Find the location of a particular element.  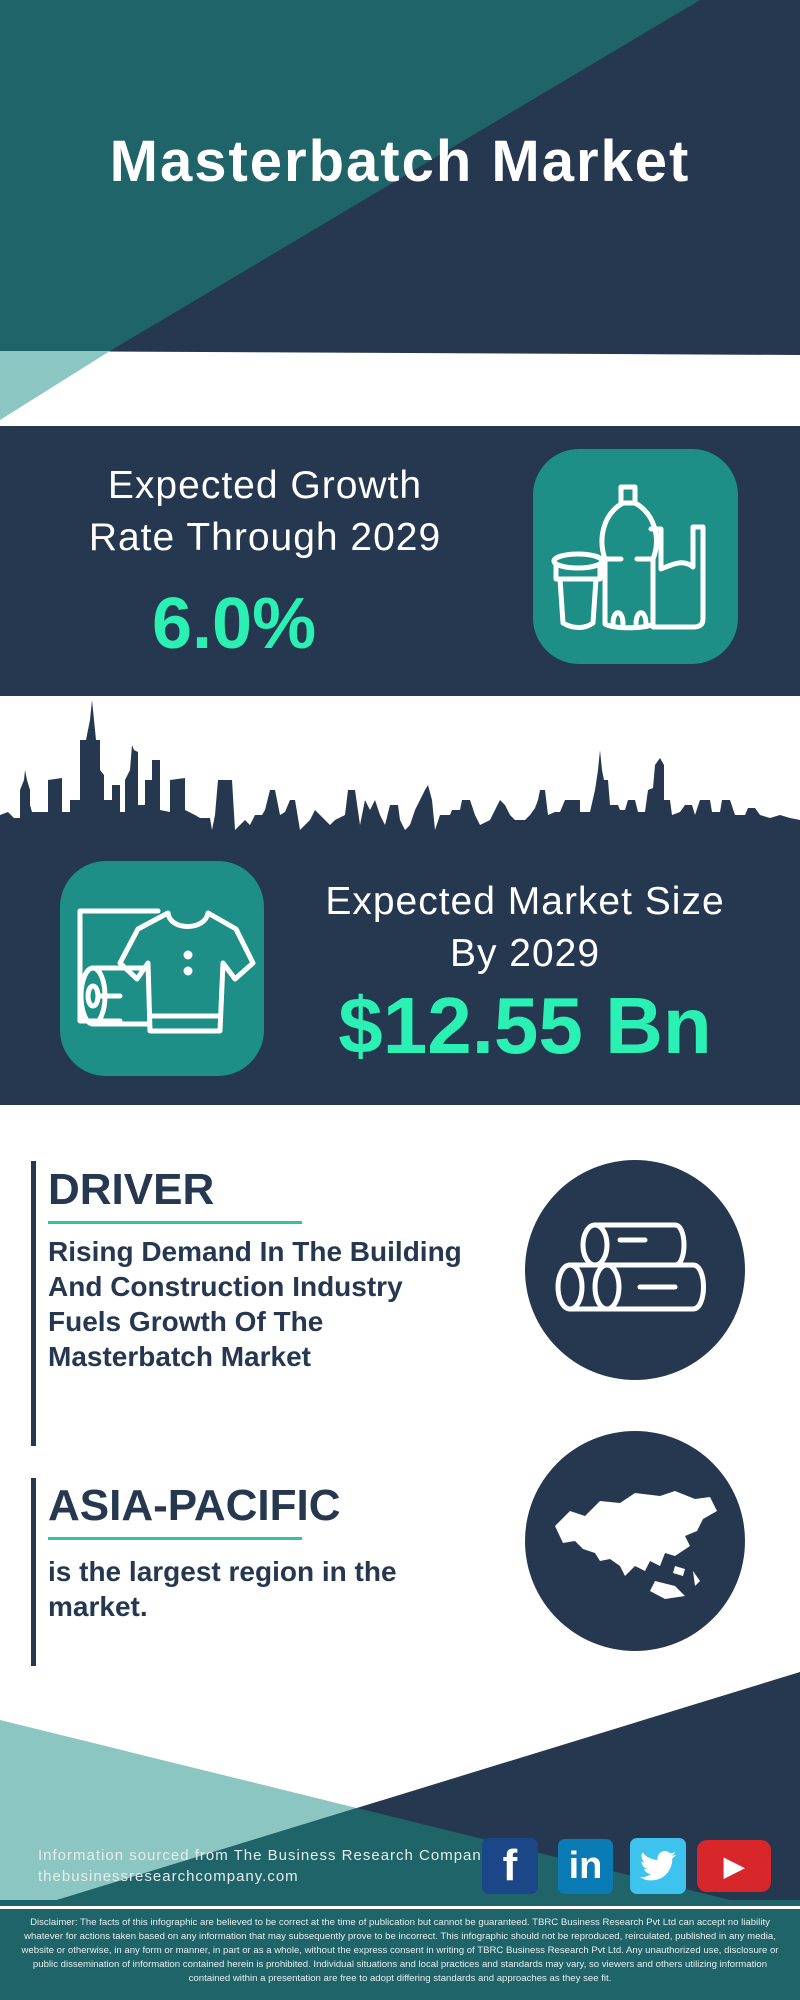

asia-map-icon is located at coordinates (635, 1541).